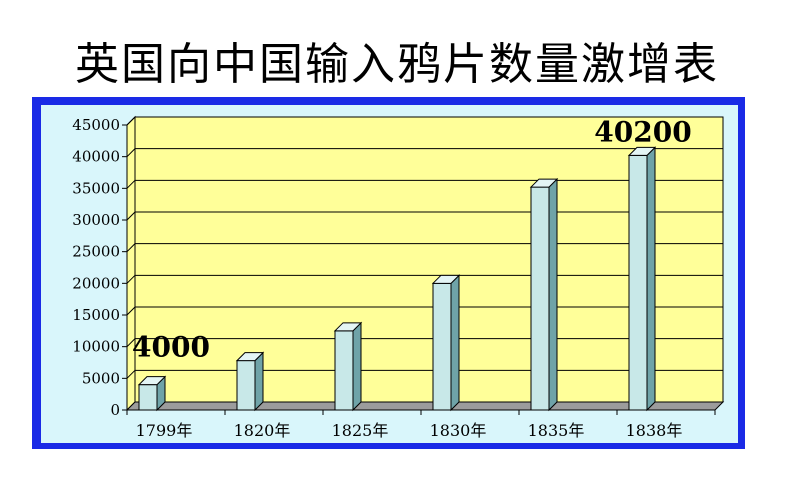 The height and width of the screenshot is (486, 794). I want to click on x-tick-label: 1830年, so click(458, 430).